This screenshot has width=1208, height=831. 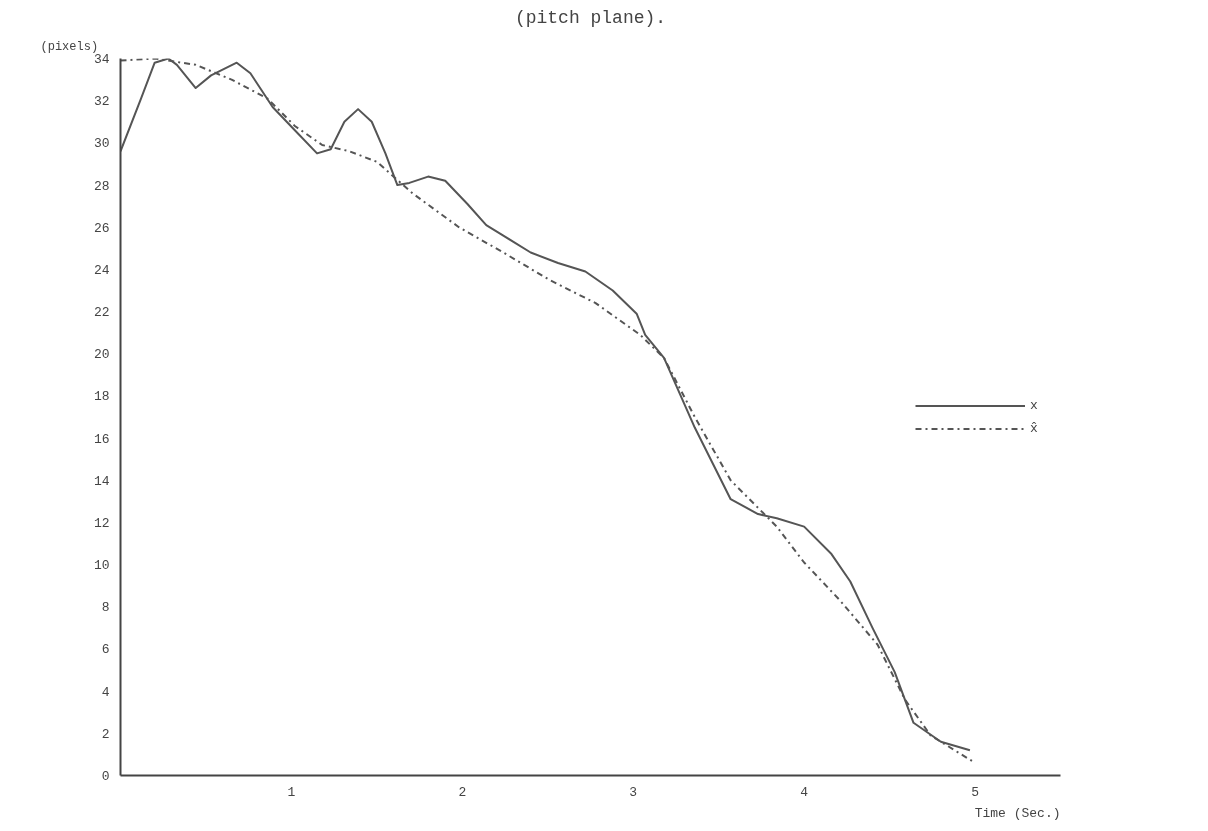 What do you see at coordinates (101, 355) in the screenshot?
I see `y-tick-label: 20` at bounding box center [101, 355].